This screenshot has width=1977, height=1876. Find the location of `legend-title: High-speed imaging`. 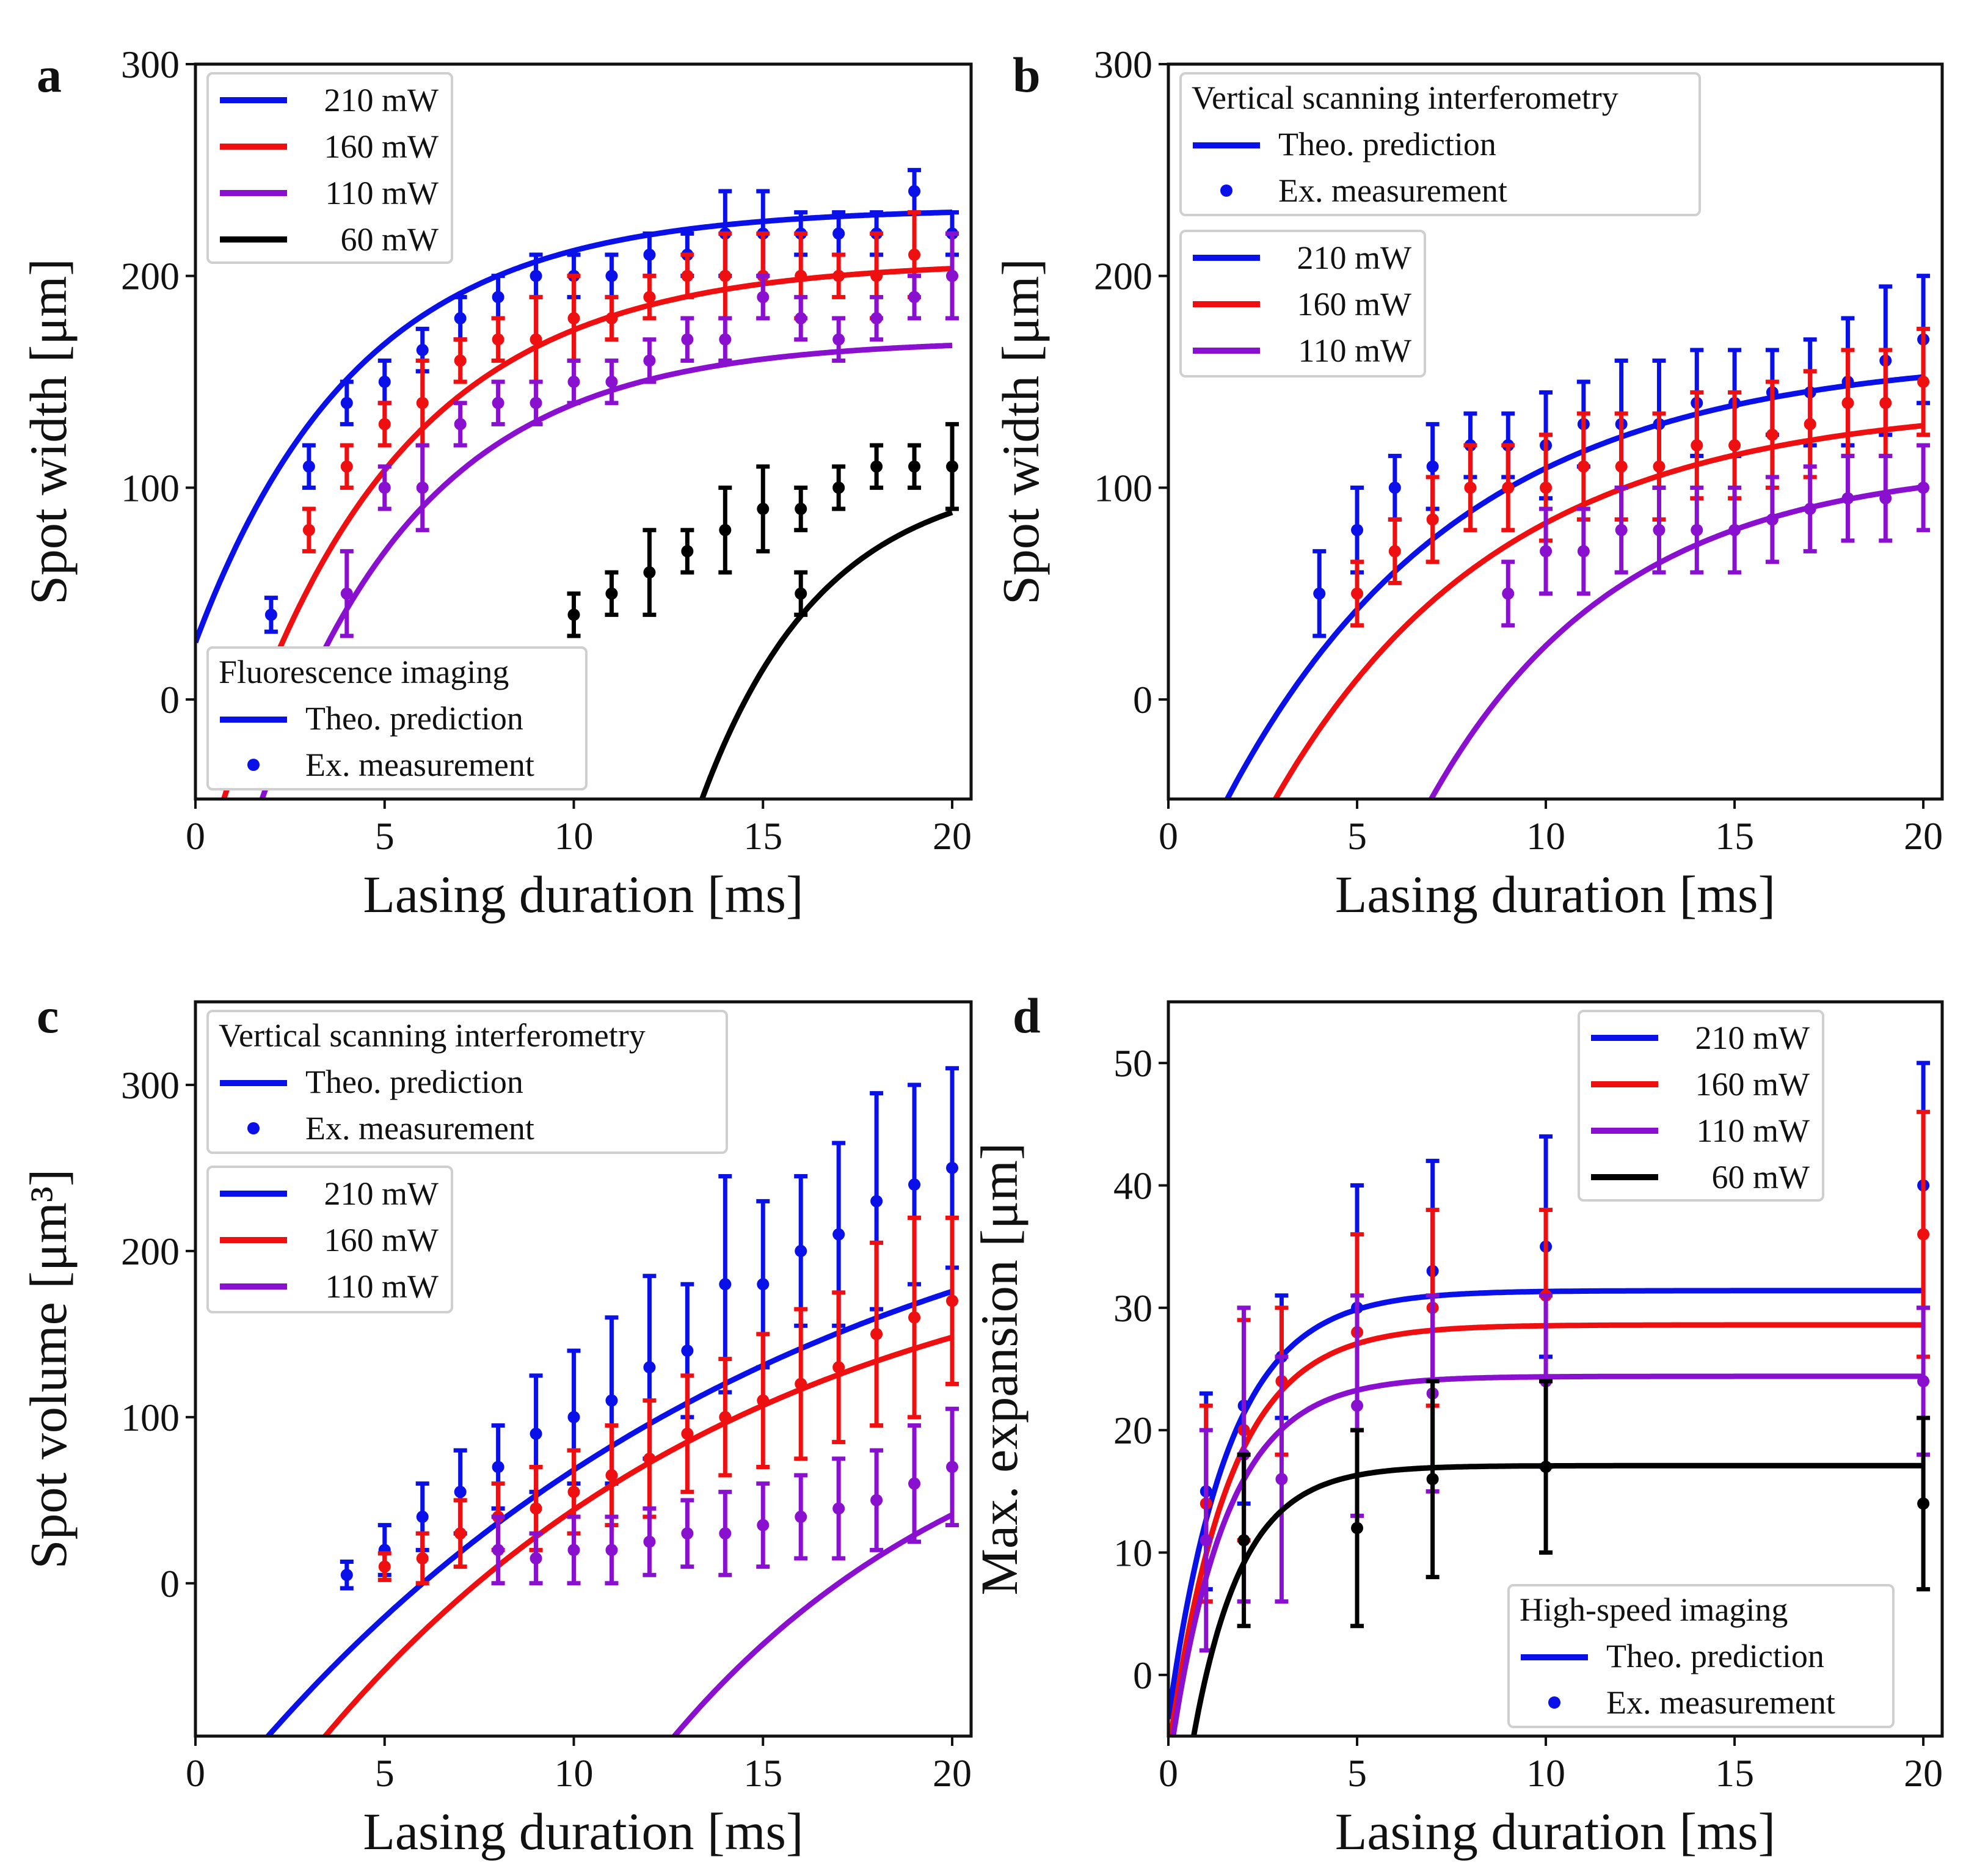

legend-title: High-speed imaging is located at coordinates (1654, 1609).